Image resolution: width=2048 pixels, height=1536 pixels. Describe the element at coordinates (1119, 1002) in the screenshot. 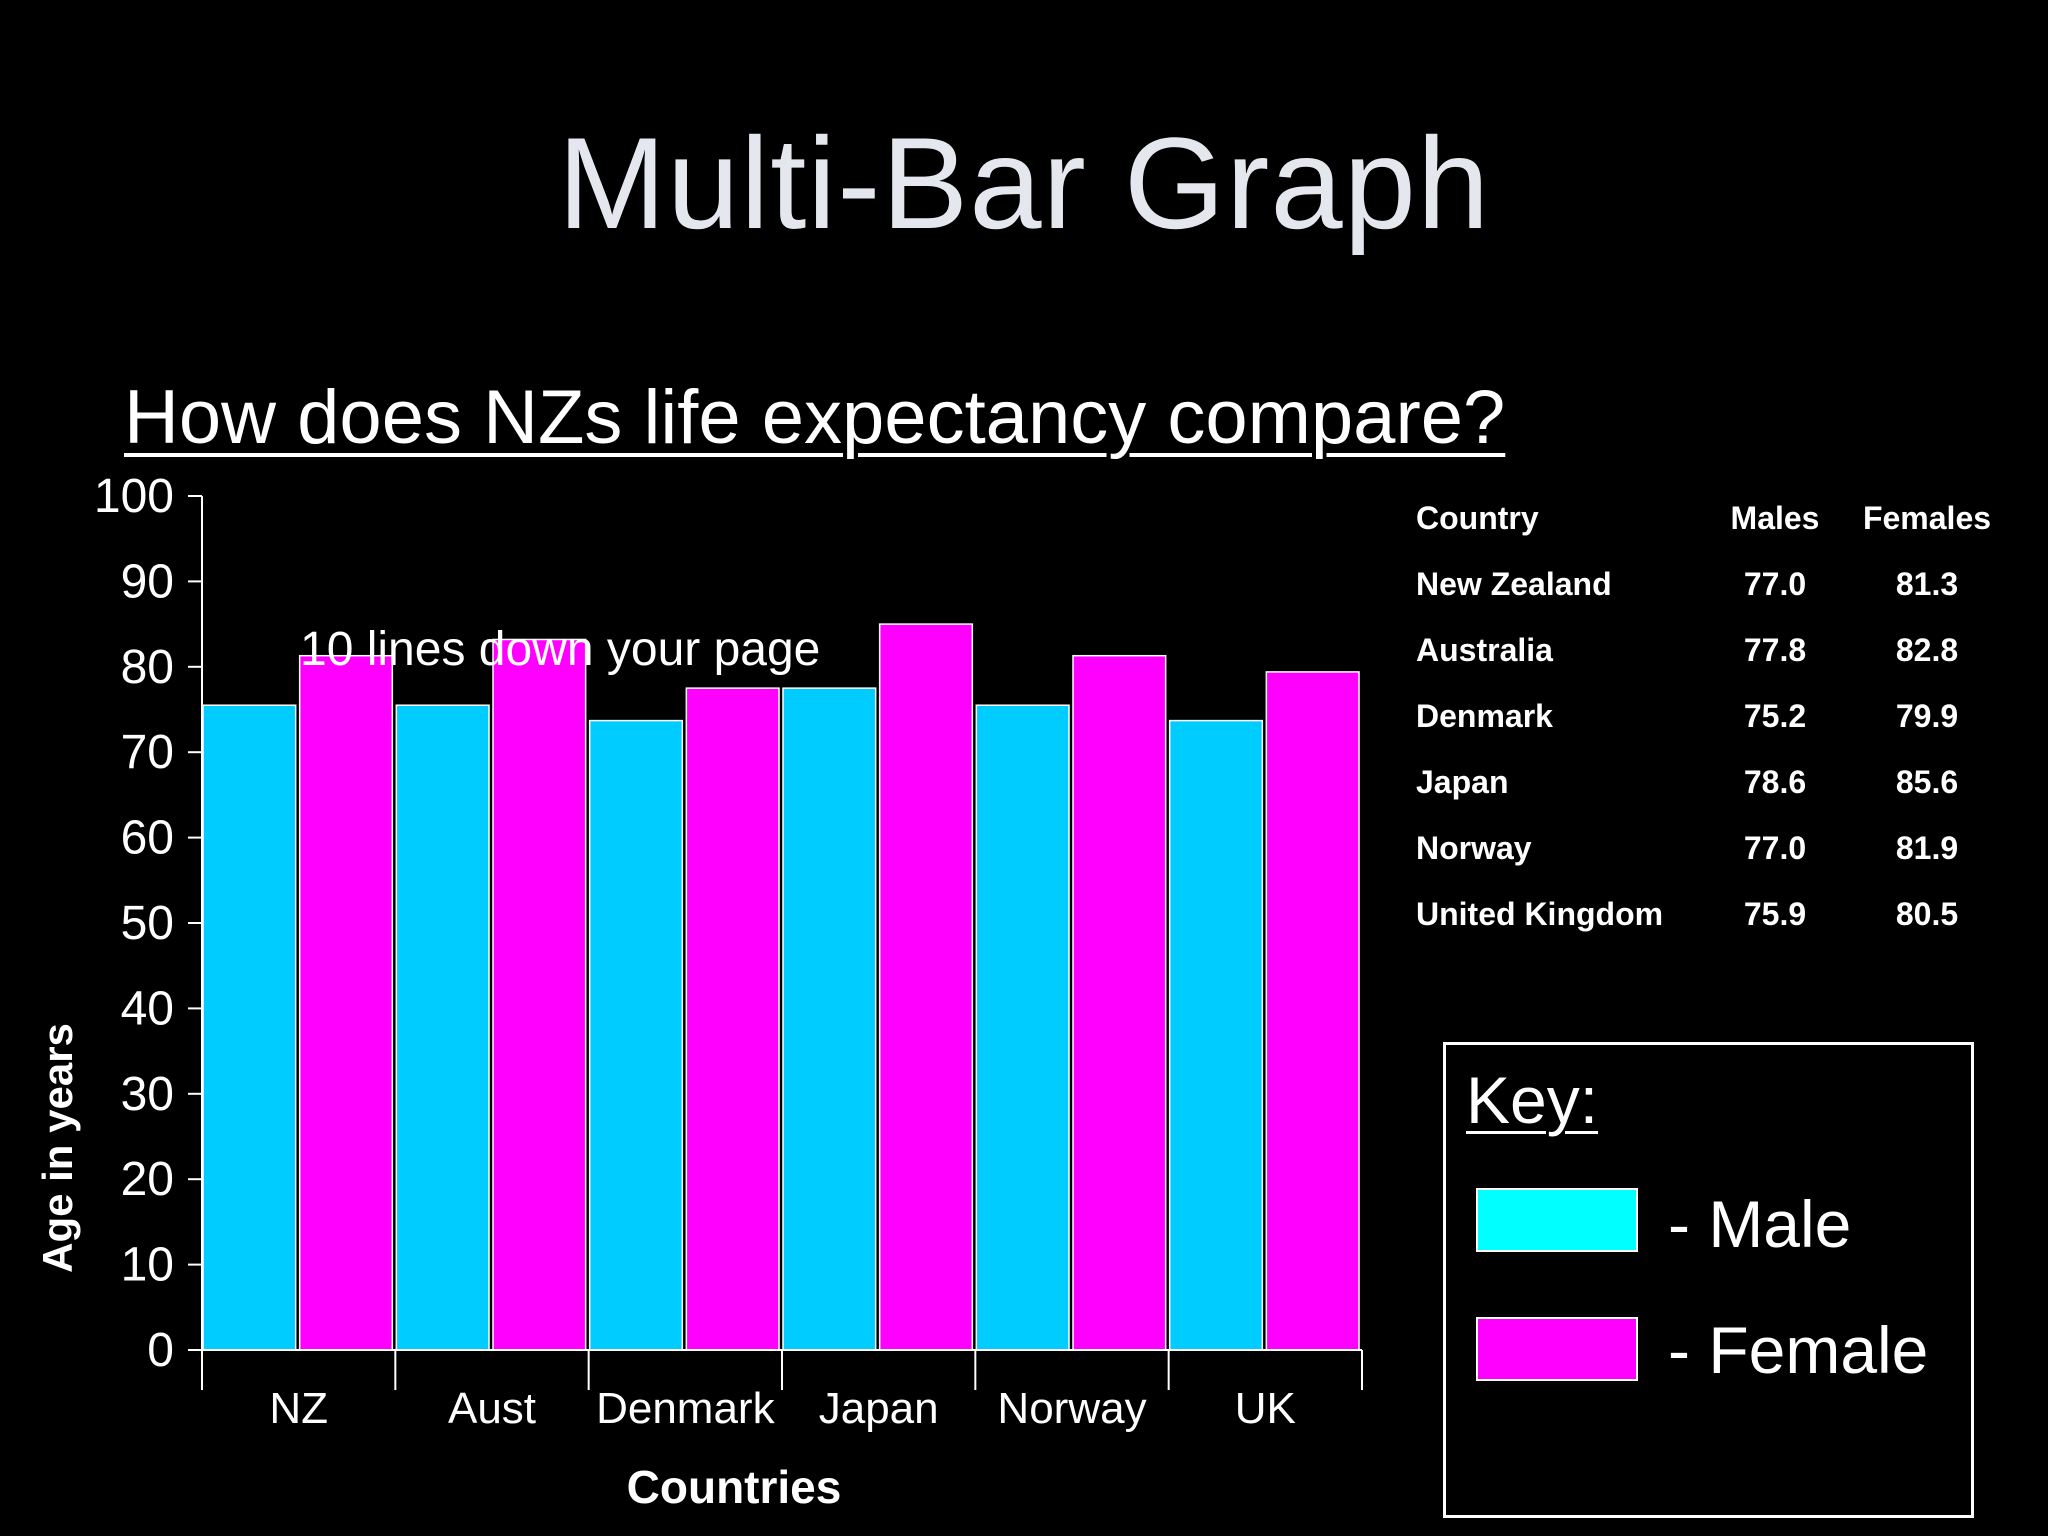

I see `bar-female-norway` at that location.